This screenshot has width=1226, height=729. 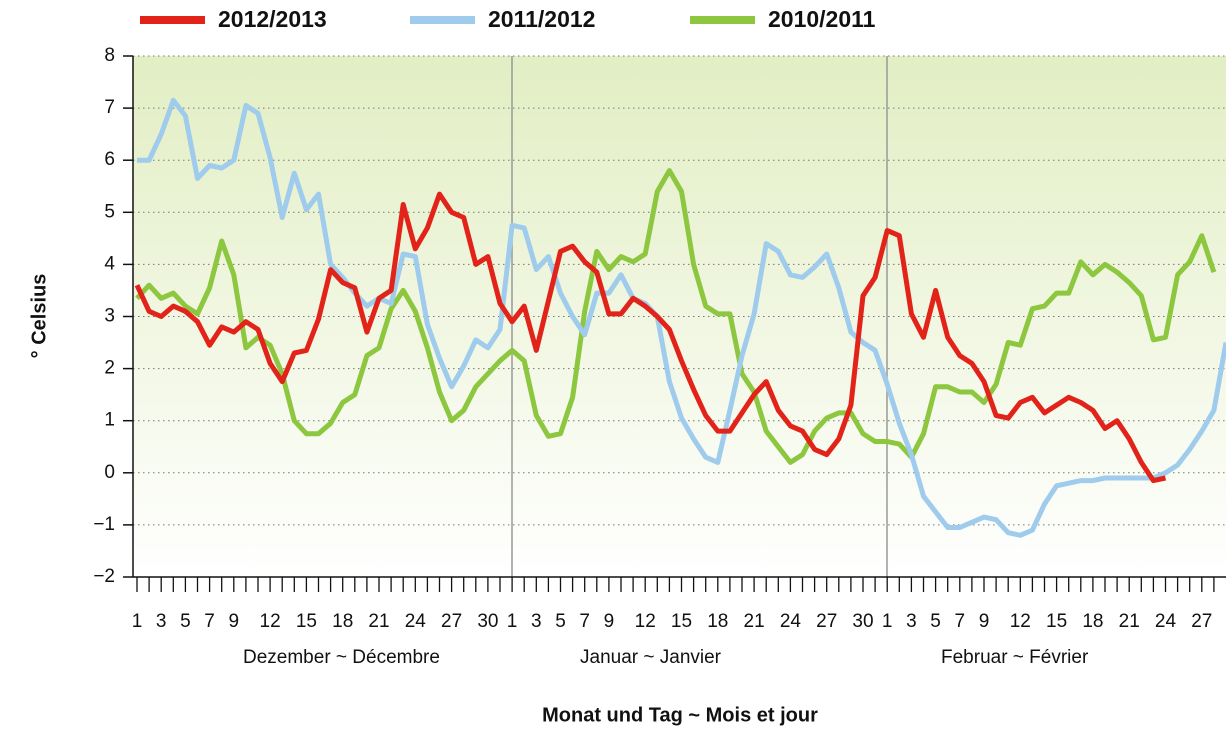 I want to click on month-label: Februar ~ Février, so click(x=1015, y=657).